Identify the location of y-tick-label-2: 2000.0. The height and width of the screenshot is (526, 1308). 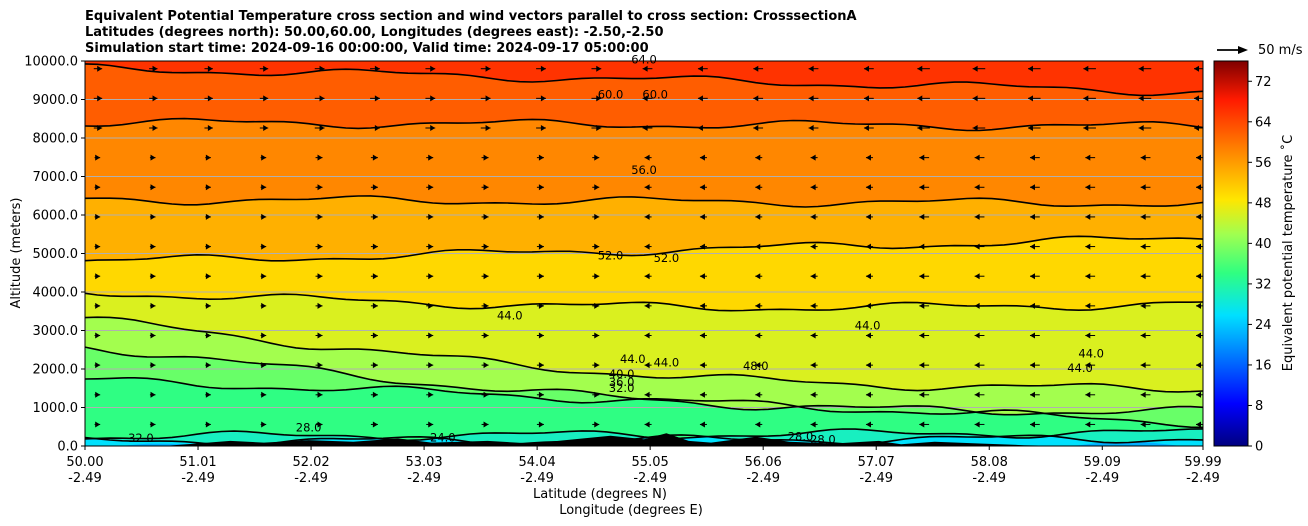
(56, 370).